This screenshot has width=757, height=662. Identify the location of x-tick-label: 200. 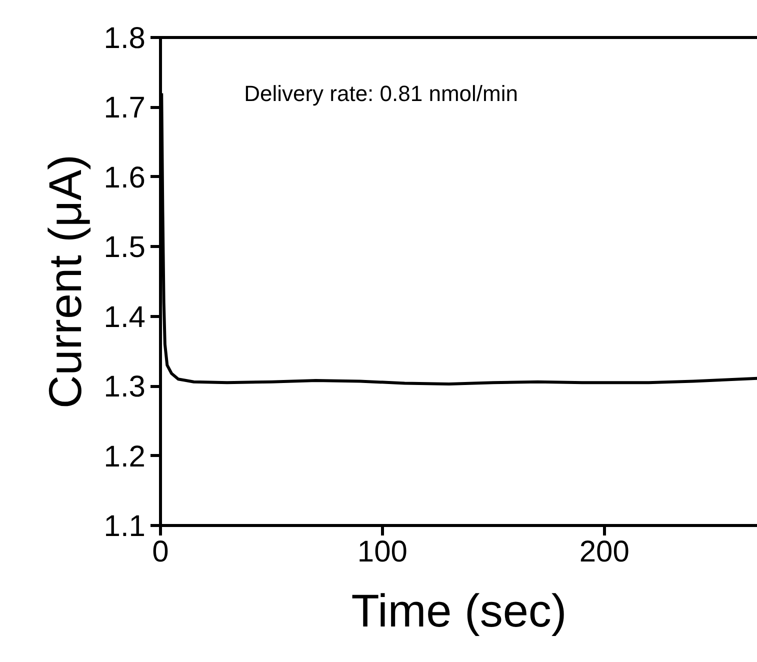
(604, 552).